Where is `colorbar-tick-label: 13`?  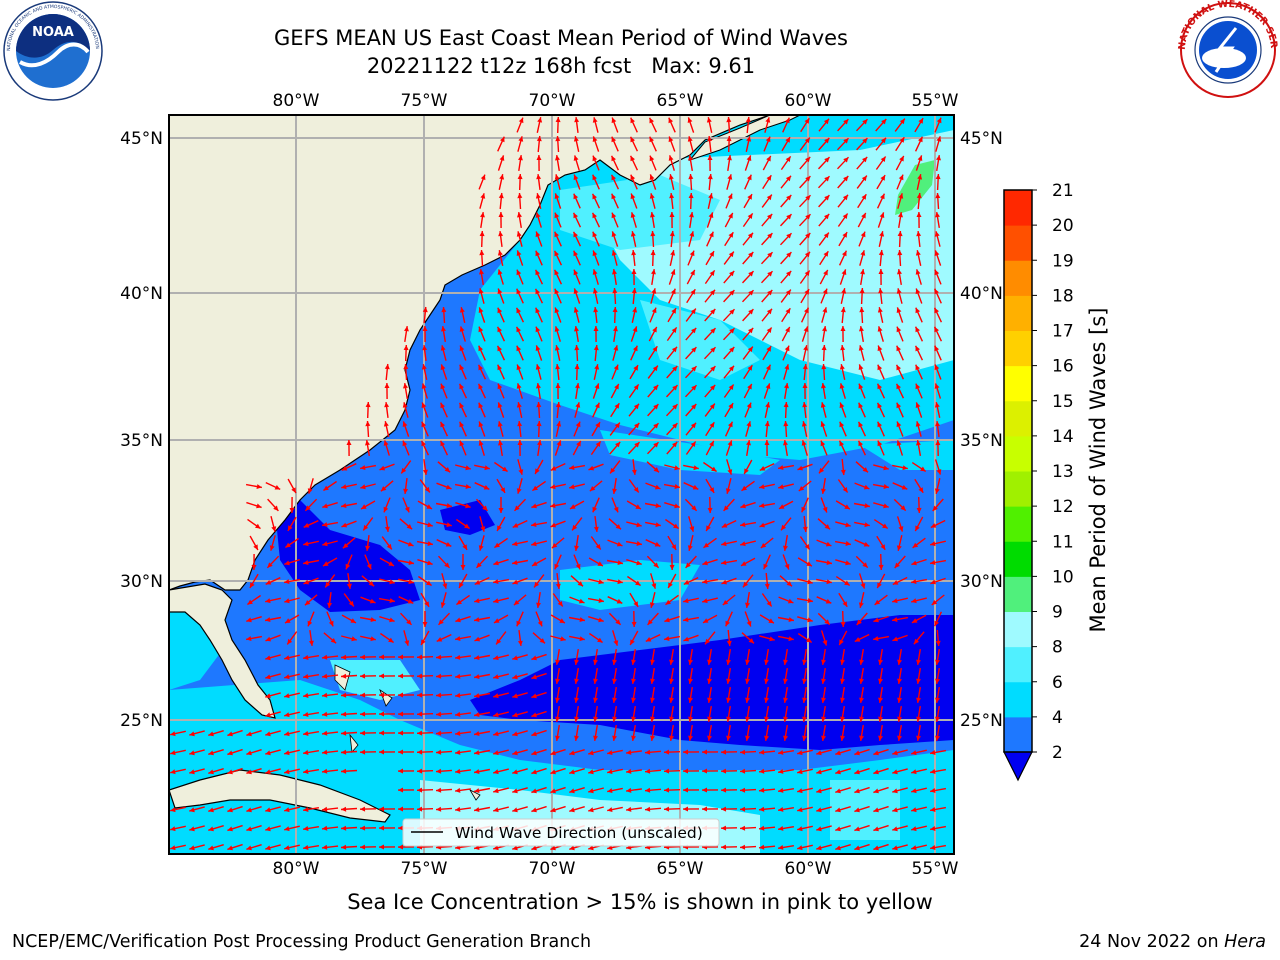 colorbar-tick-label: 13 is located at coordinates (1063, 472).